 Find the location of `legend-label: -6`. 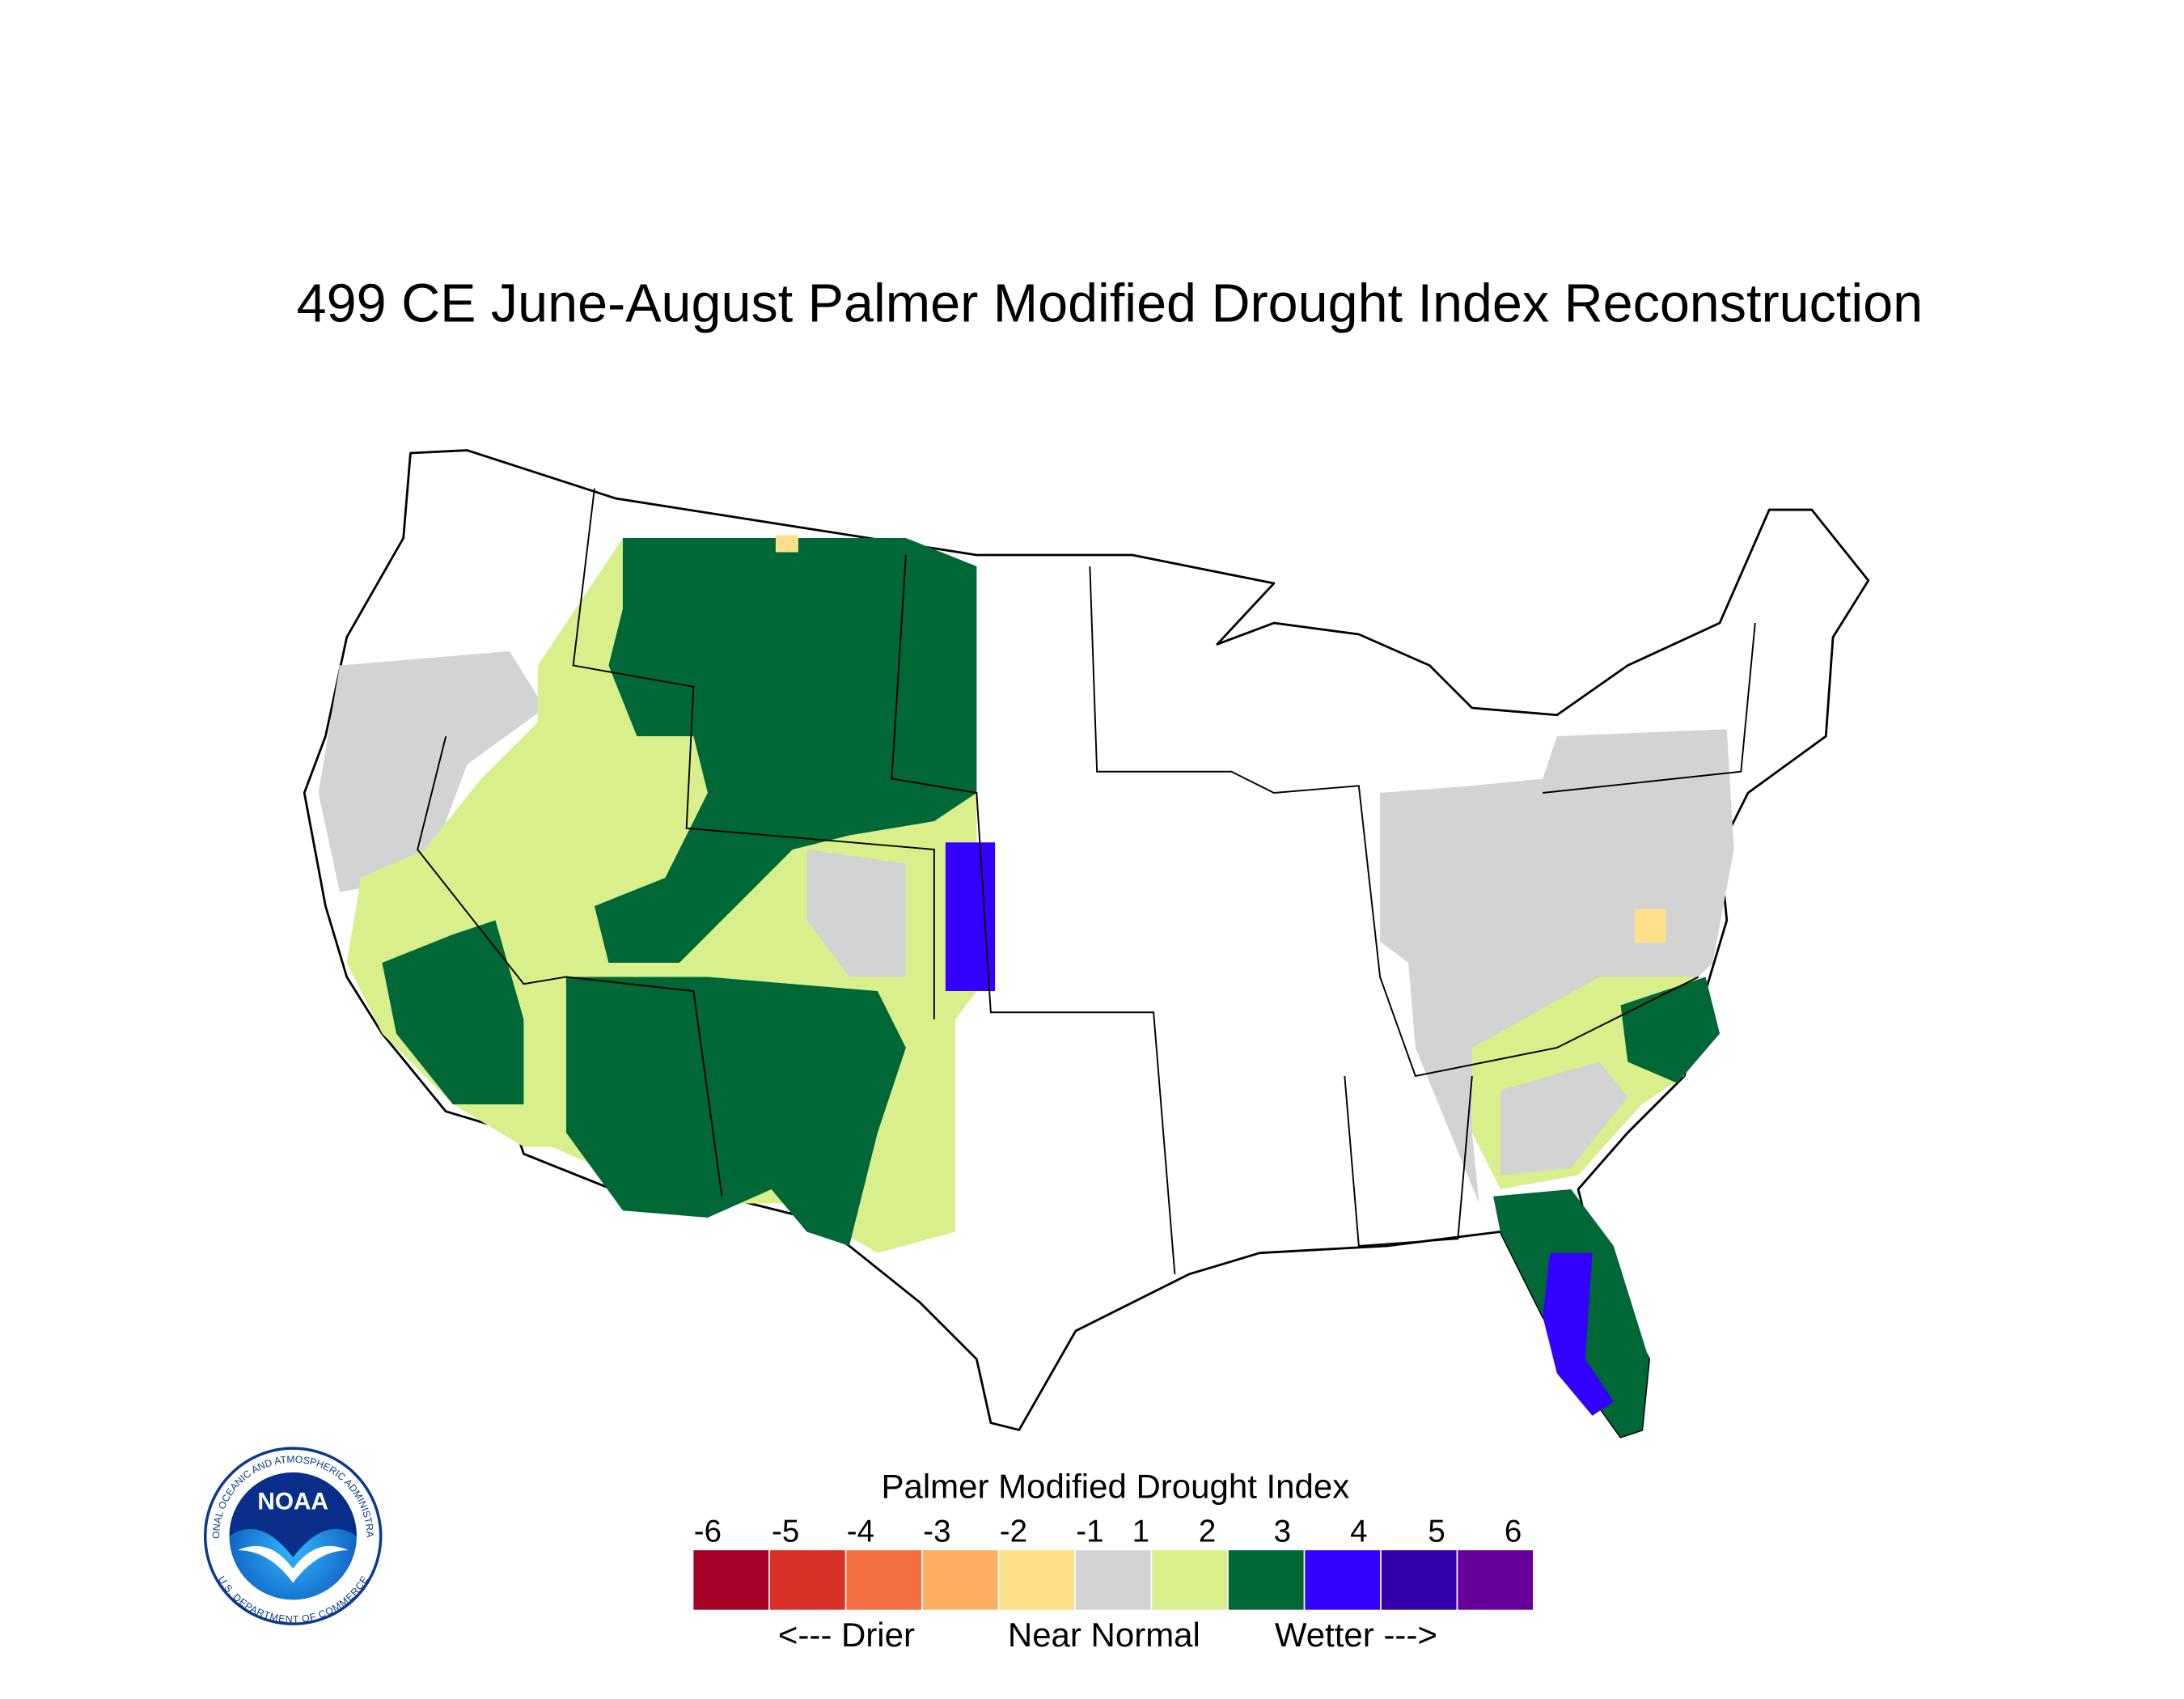

legend-label: -6 is located at coordinates (708, 1532).